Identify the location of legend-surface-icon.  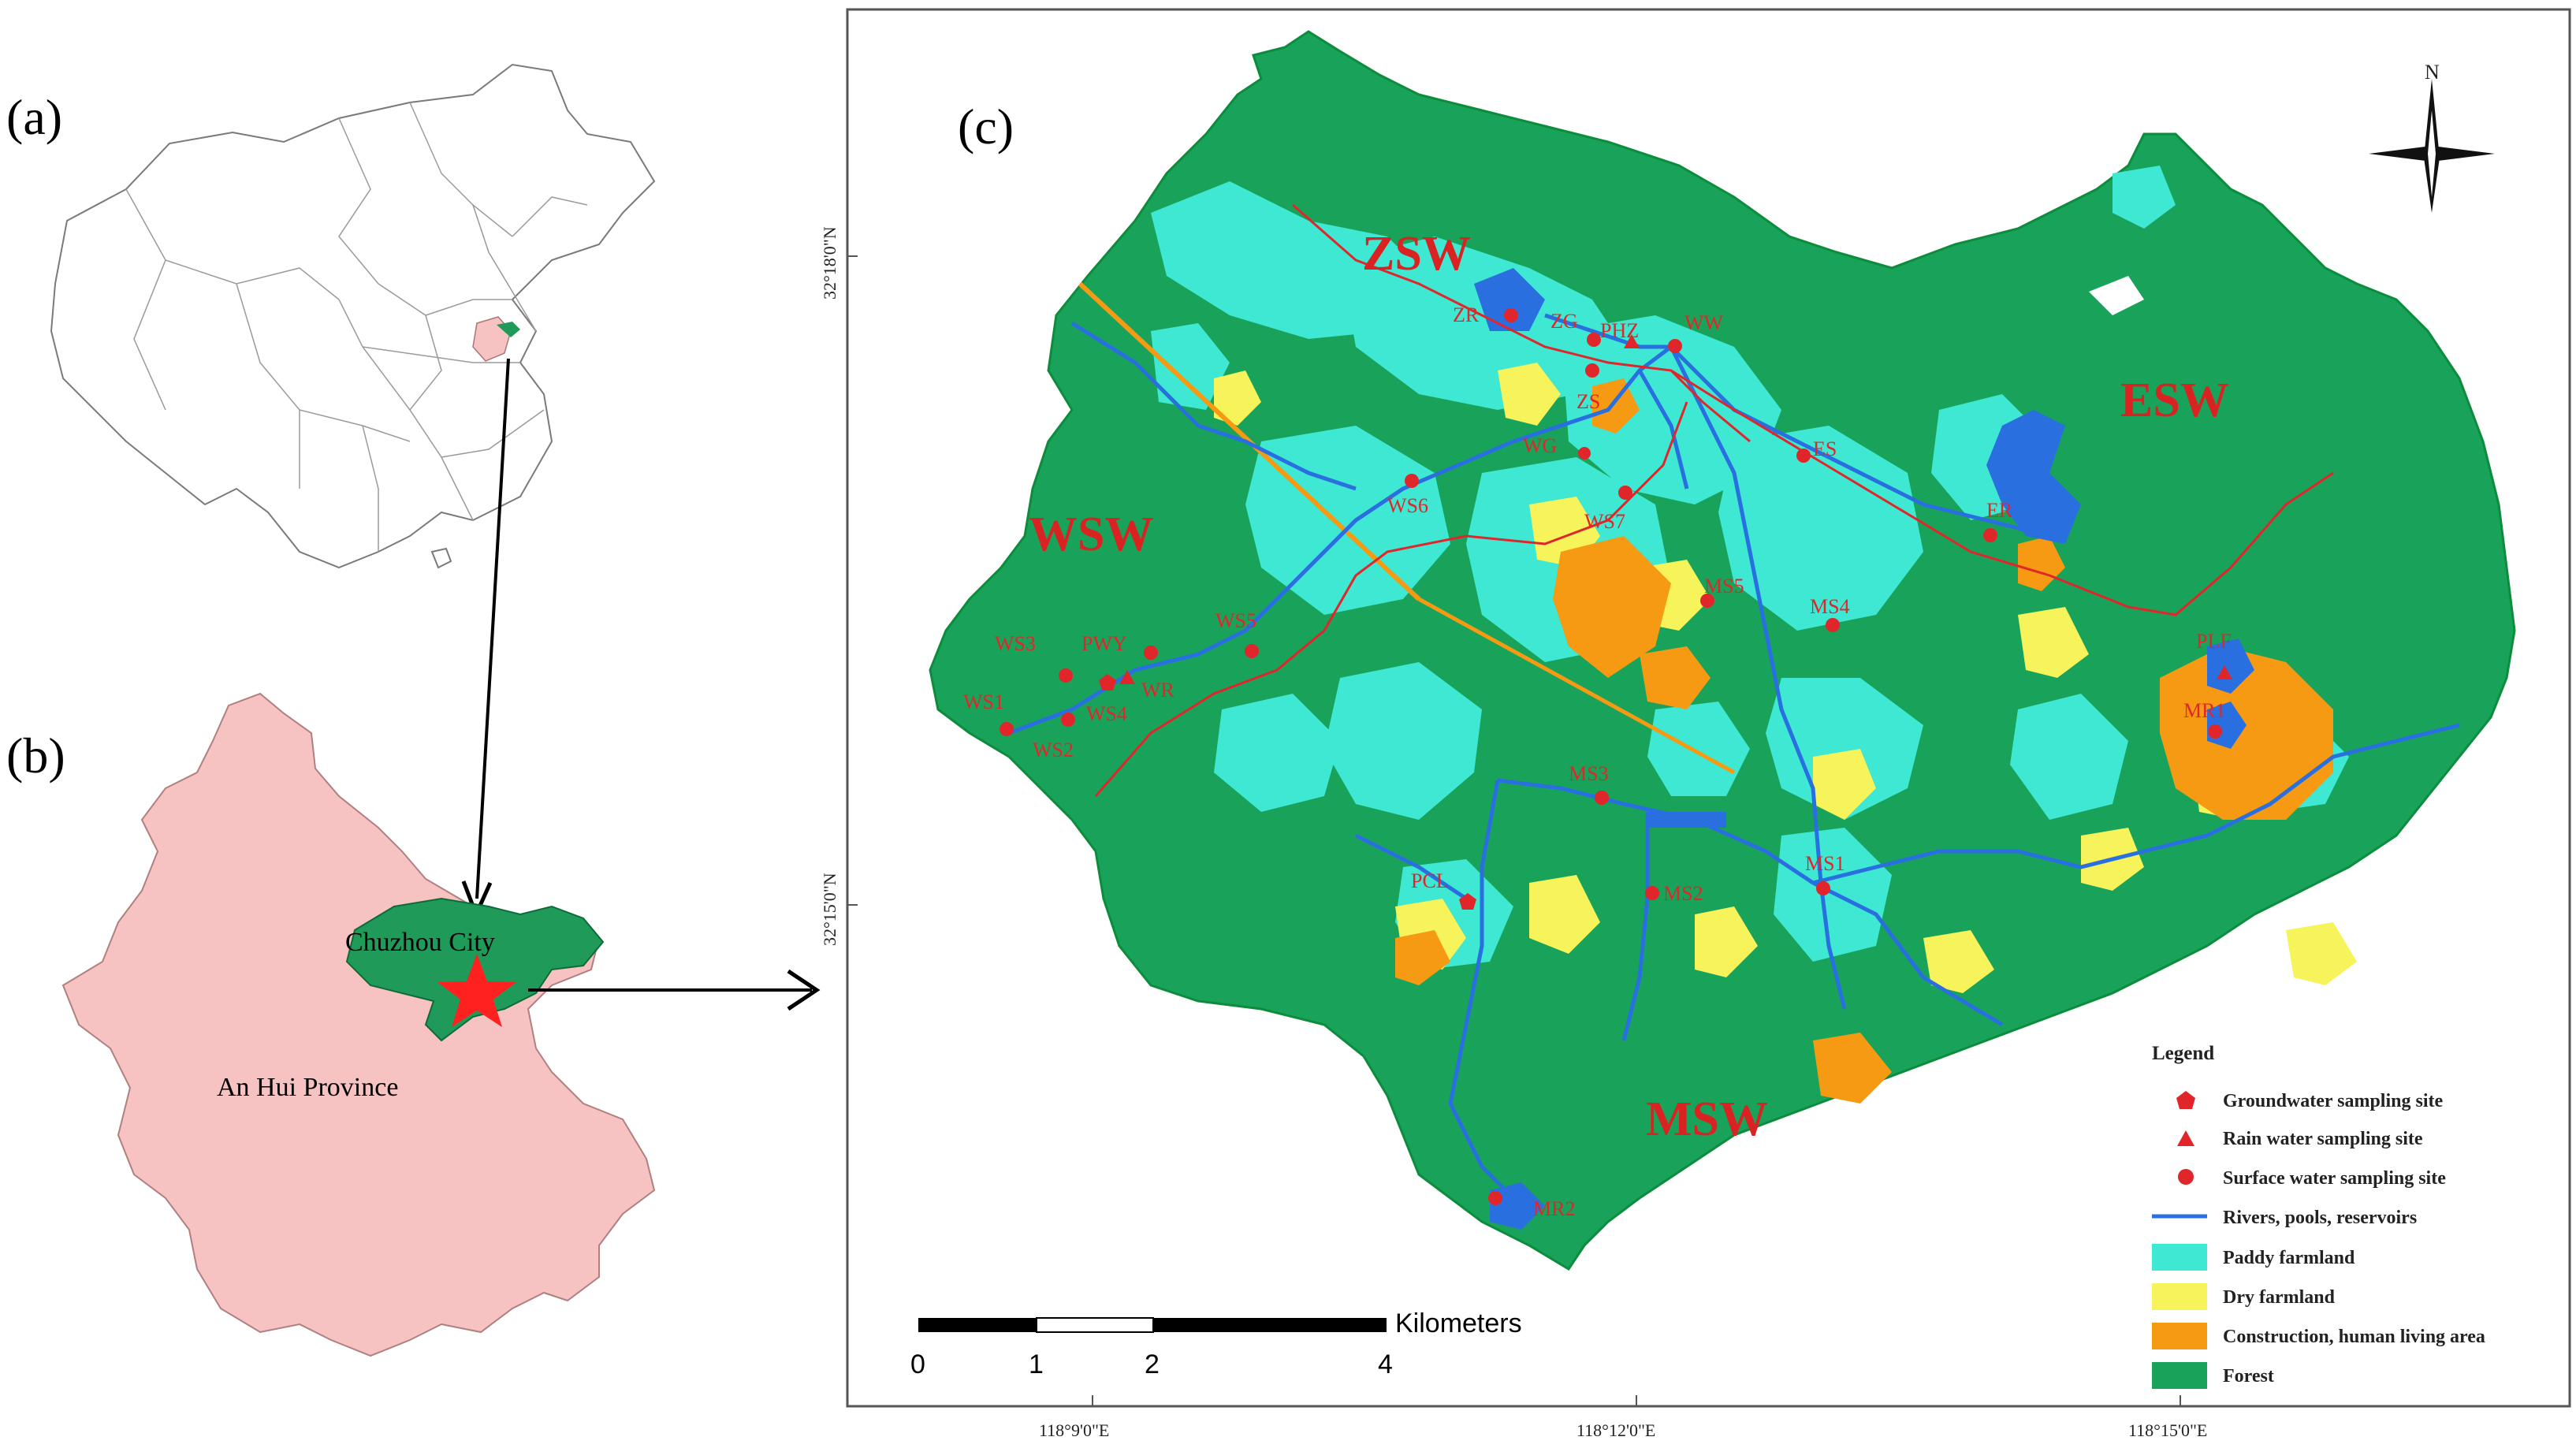
(2186, 1177).